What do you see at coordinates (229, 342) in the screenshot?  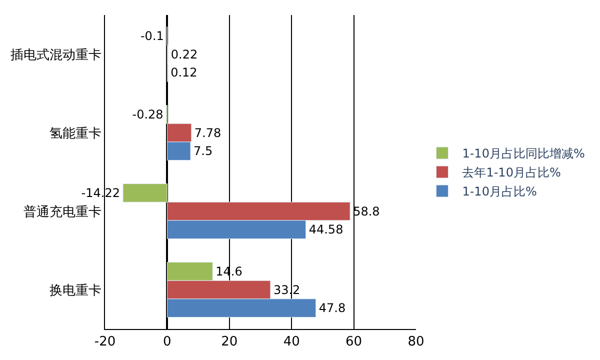 I see `x-tick-label: 20` at bounding box center [229, 342].